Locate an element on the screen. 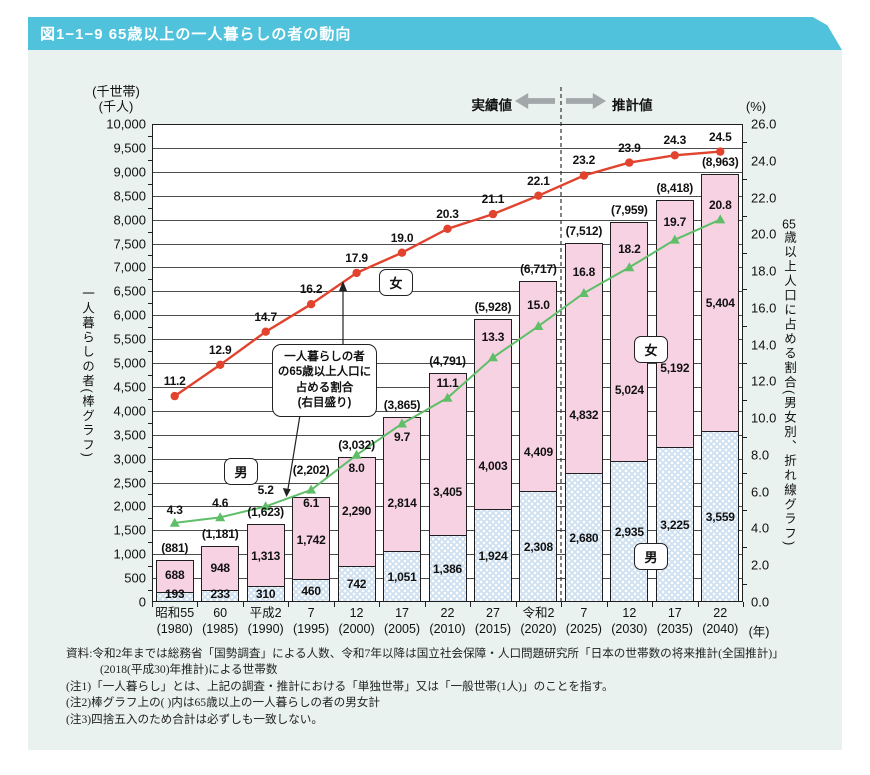  bar-total-label: (8,418) is located at coordinates (675, 187).